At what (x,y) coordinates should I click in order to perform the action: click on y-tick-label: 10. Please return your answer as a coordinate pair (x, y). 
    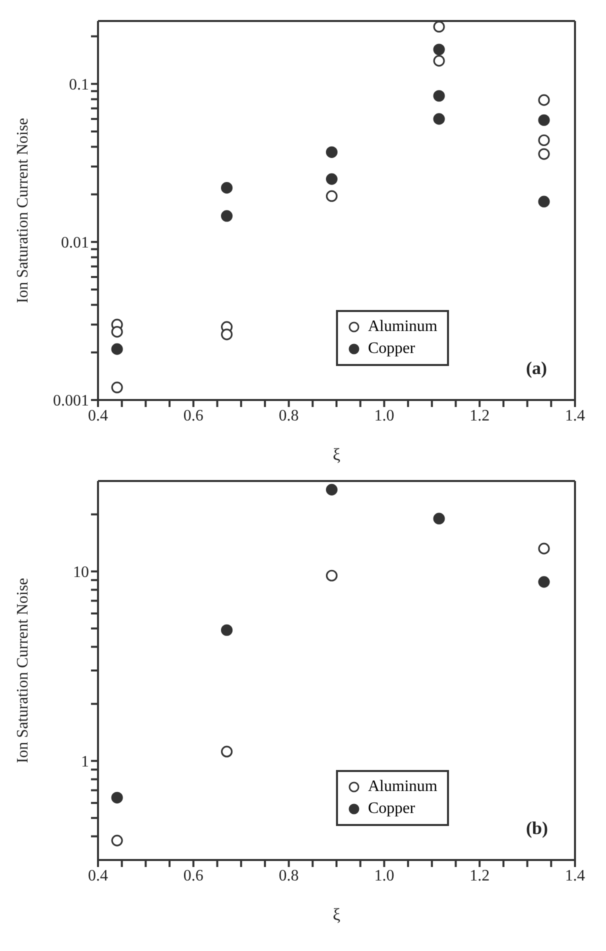
    Looking at the image, I should click on (81, 573).